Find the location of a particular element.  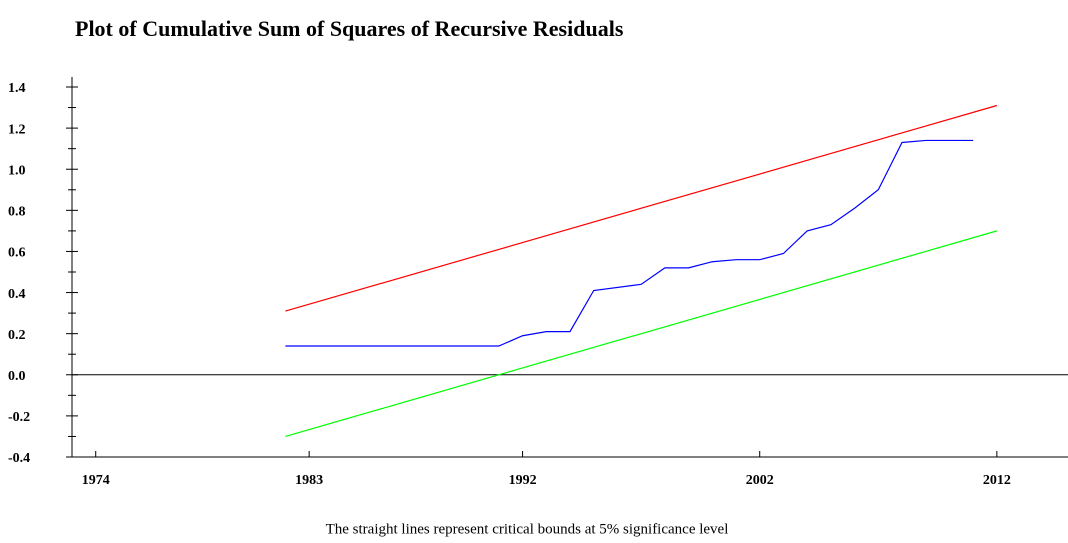

y-tick-label: 1.0 is located at coordinates (17, 170).